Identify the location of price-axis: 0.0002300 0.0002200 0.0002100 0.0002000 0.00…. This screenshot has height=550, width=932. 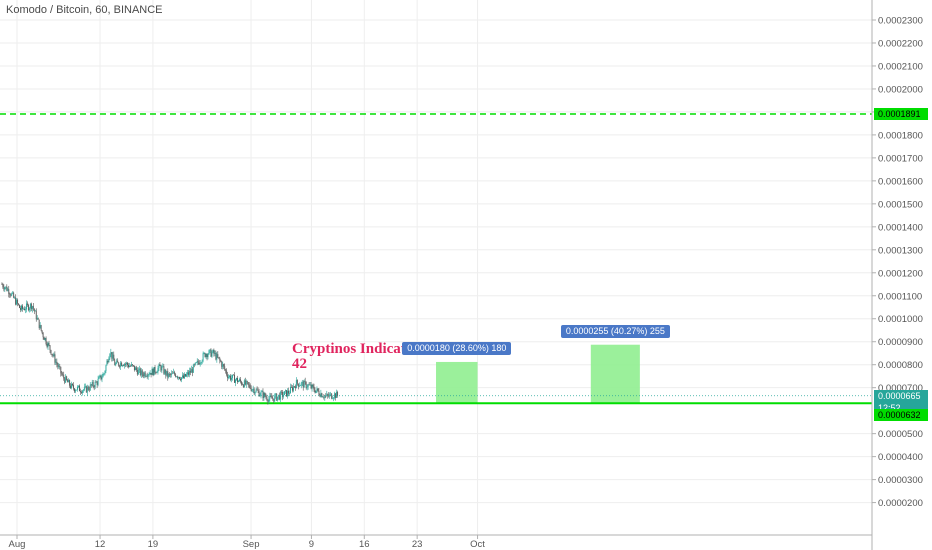
(897, 275).